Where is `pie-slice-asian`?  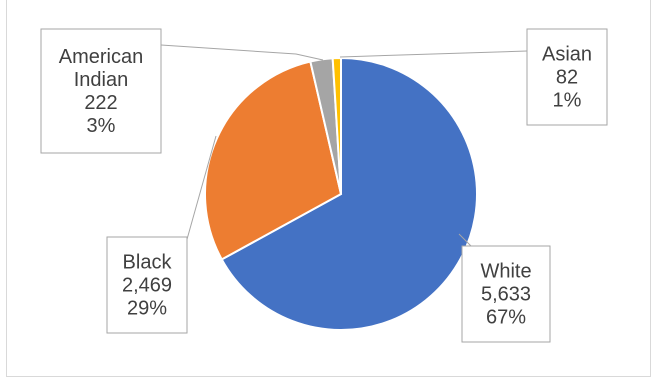
pie-slice-asian is located at coordinates (336, 125).